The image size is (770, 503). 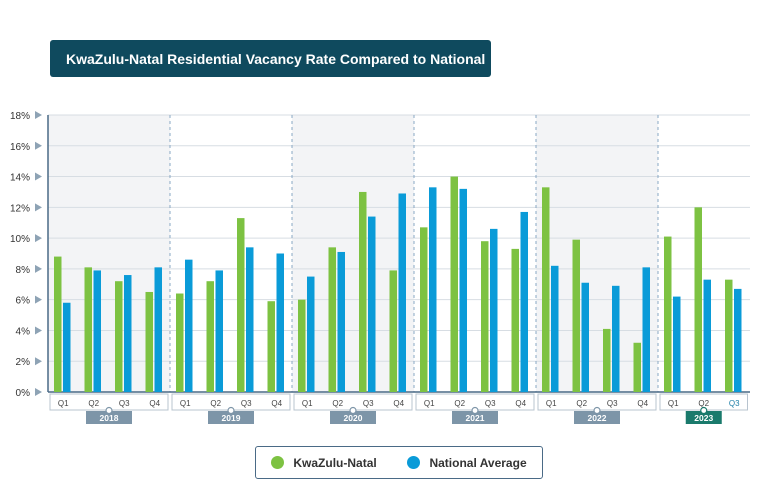 What do you see at coordinates (23, 331) in the screenshot?
I see `y-tick-label: 4%` at bounding box center [23, 331].